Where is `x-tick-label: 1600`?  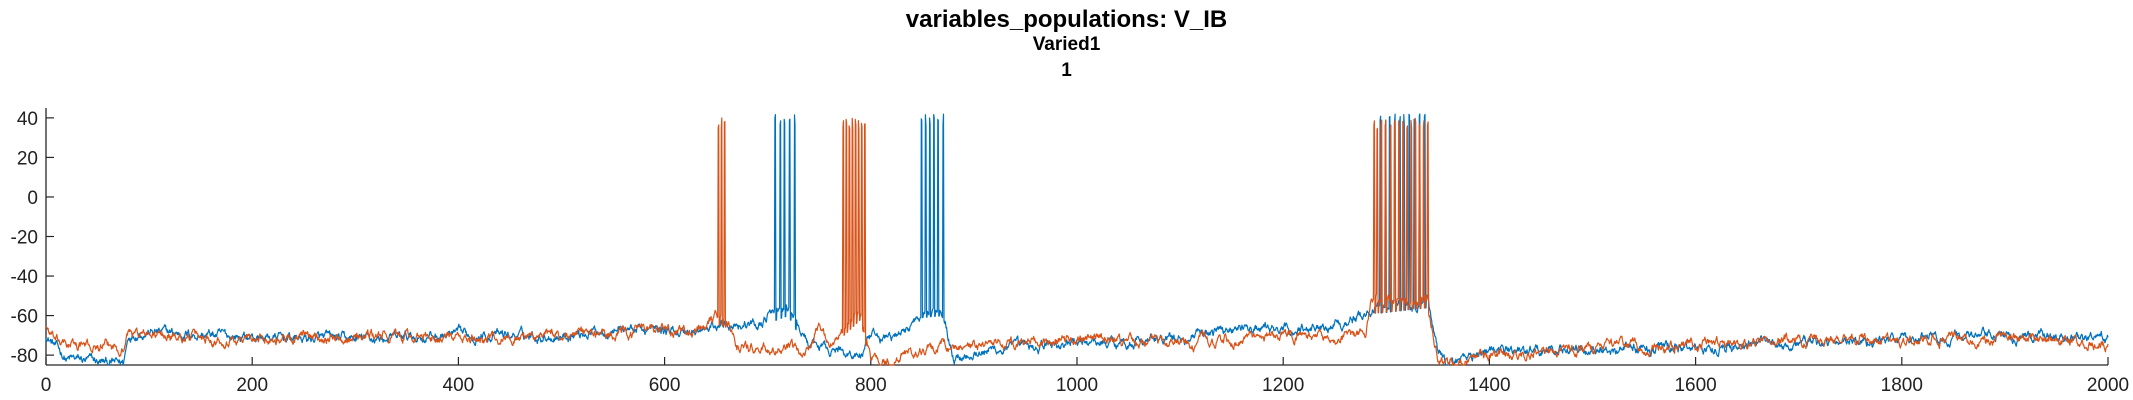 x-tick-label: 1600 is located at coordinates (1695, 385).